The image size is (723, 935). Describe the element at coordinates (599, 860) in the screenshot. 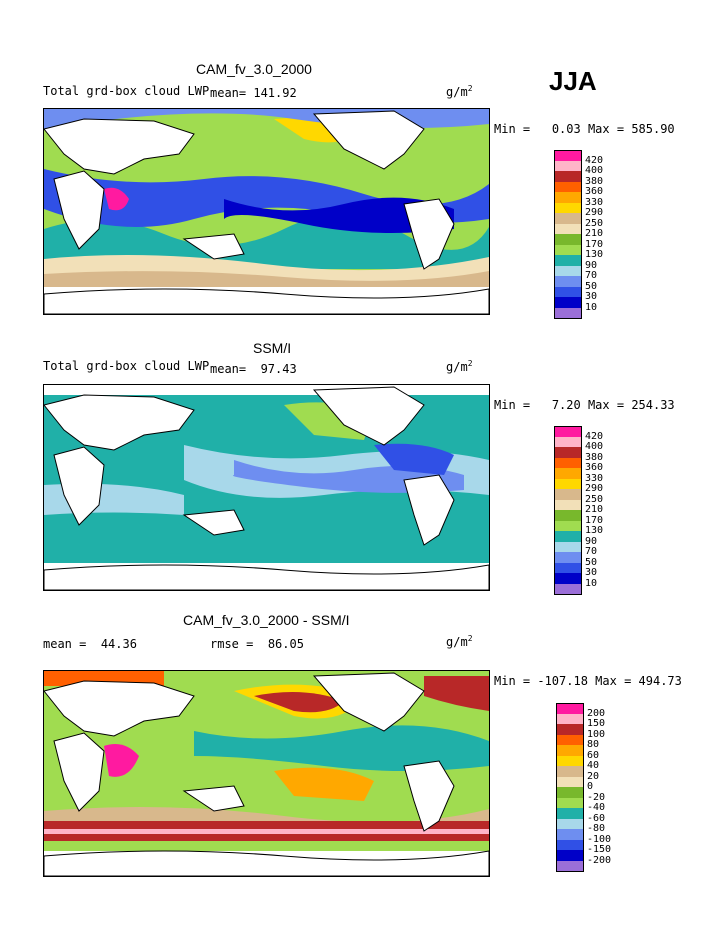

I see `colorbar-level-label: -200` at that location.